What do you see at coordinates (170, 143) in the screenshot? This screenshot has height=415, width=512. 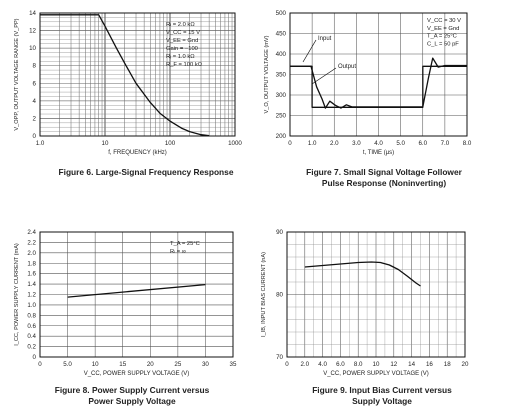 I see `x-tick-label: 100` at bounding box center [170, 143].